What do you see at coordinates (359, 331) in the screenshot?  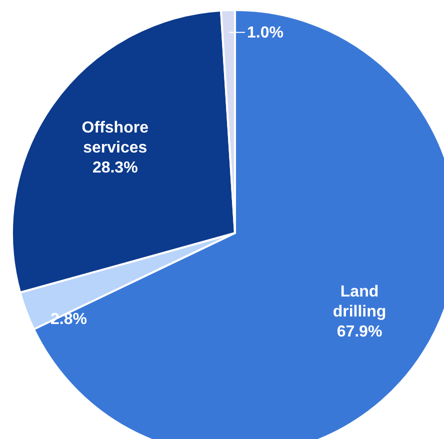 I see `data-label: 67.9%` at bounding box center [359, 331].